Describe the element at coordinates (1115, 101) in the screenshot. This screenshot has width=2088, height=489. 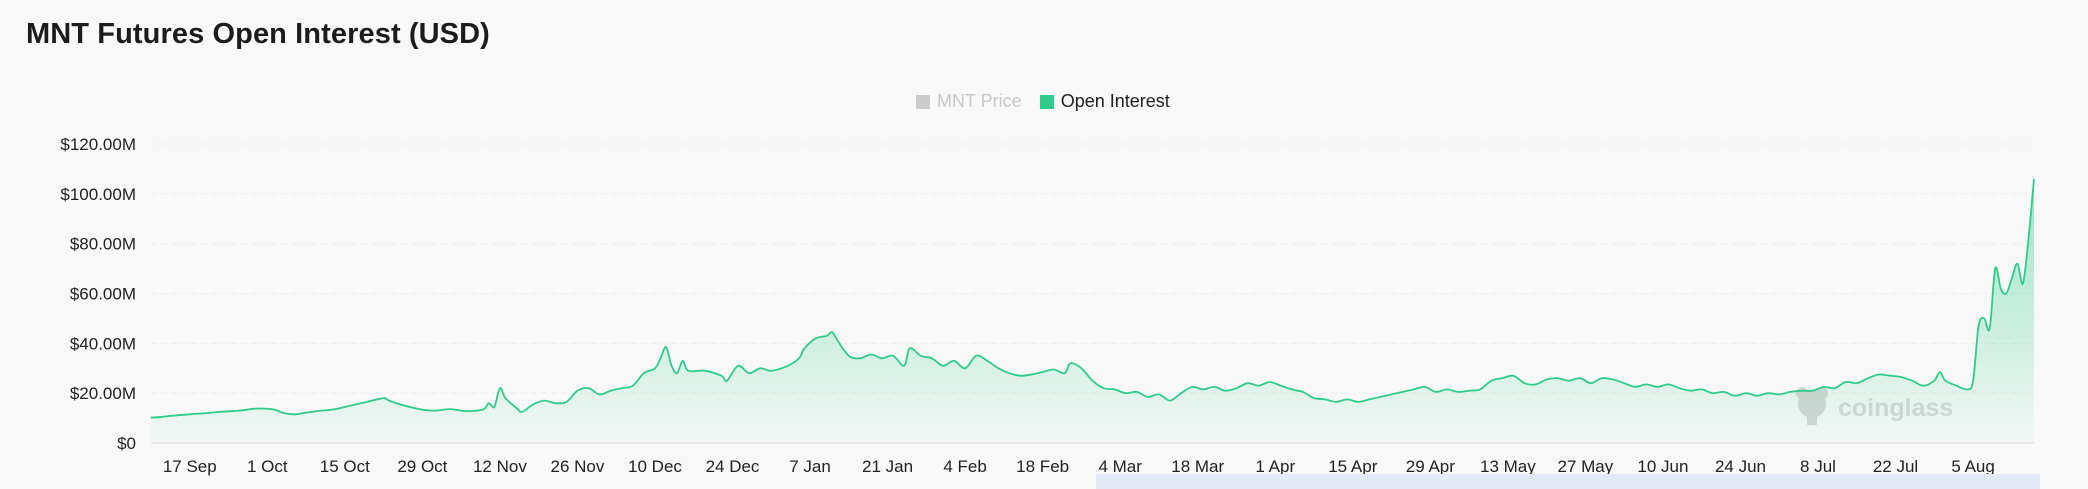
I see `legend-label-open-interest: Open Interest` at that location.